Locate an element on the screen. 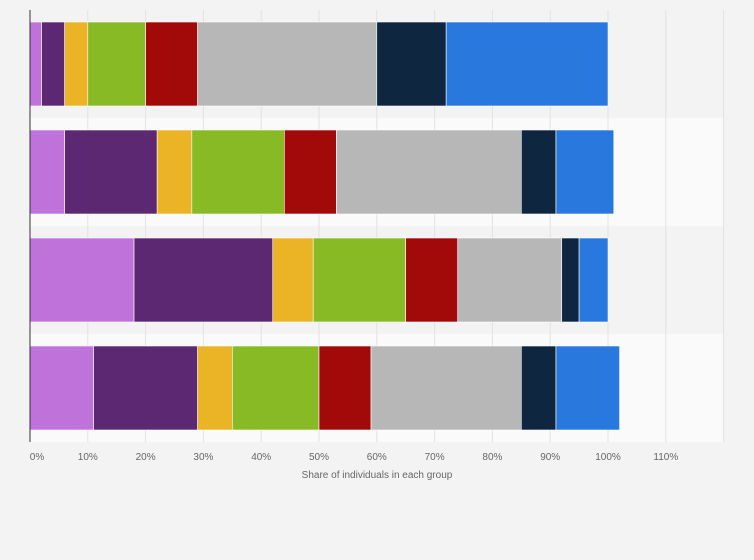 This screenshot has width=754, height=560. x-tick-label: 40% is located at coordinates (261, 457).